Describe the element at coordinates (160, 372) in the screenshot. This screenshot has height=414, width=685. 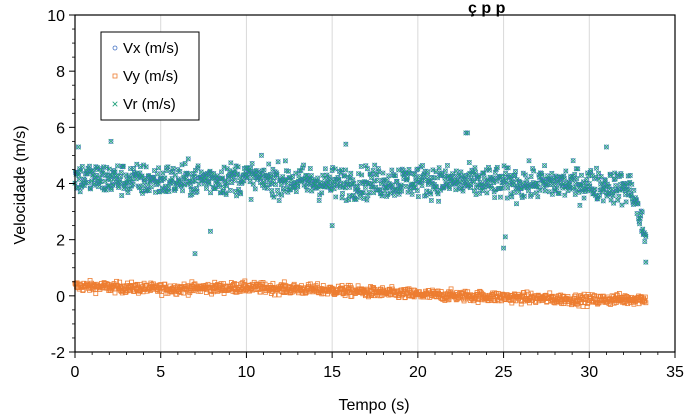
I see `x-tick-label: 5` at that location.